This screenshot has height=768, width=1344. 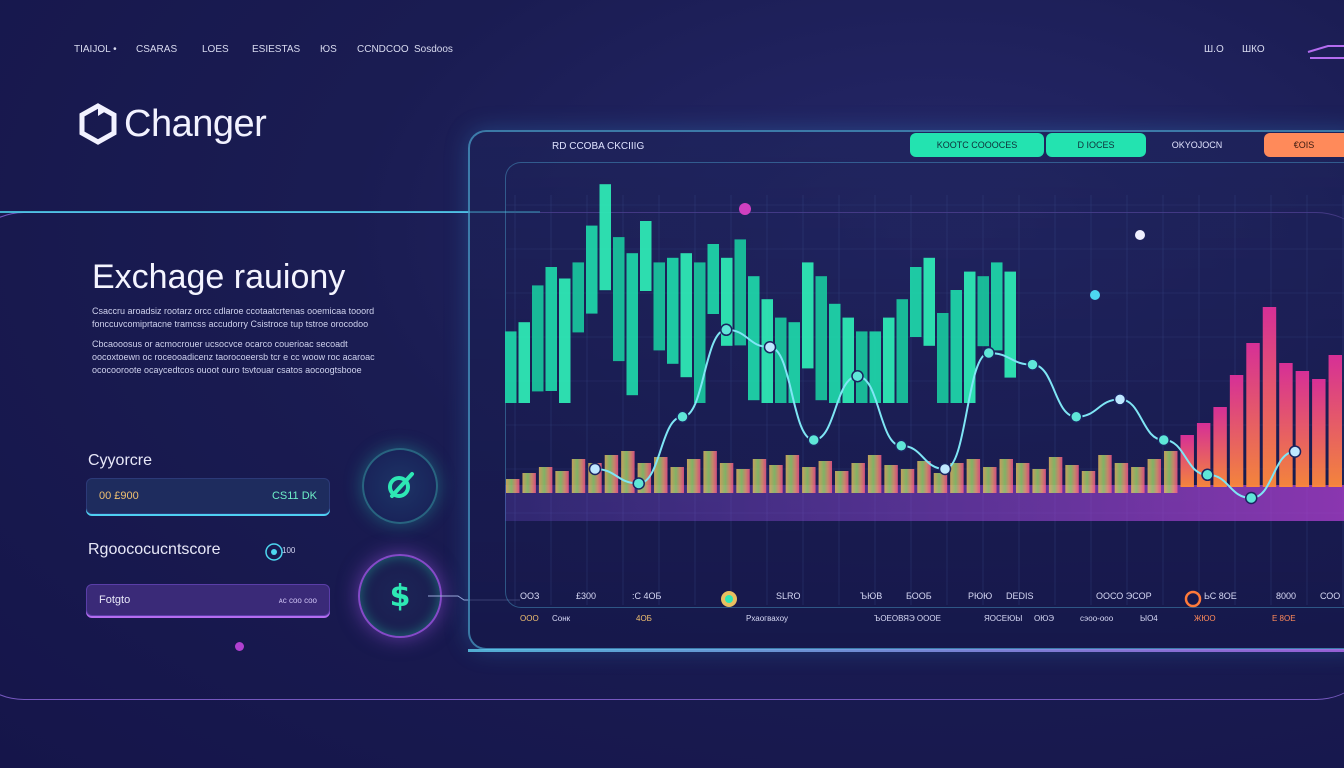 I want to click on brand-logo: Changer, so click(x=172, y=124).